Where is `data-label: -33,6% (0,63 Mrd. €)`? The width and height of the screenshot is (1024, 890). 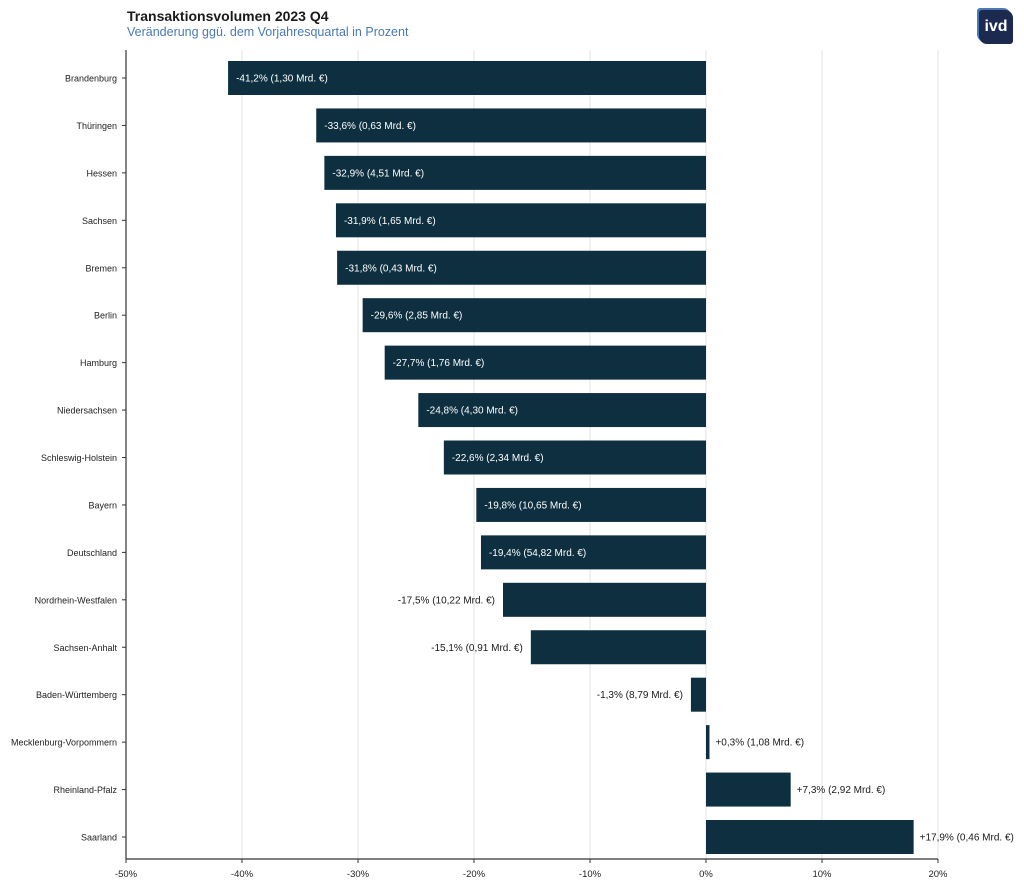
data-label: -33,6% (0,63 Mrd. €) is located at coordinates (370, 126).